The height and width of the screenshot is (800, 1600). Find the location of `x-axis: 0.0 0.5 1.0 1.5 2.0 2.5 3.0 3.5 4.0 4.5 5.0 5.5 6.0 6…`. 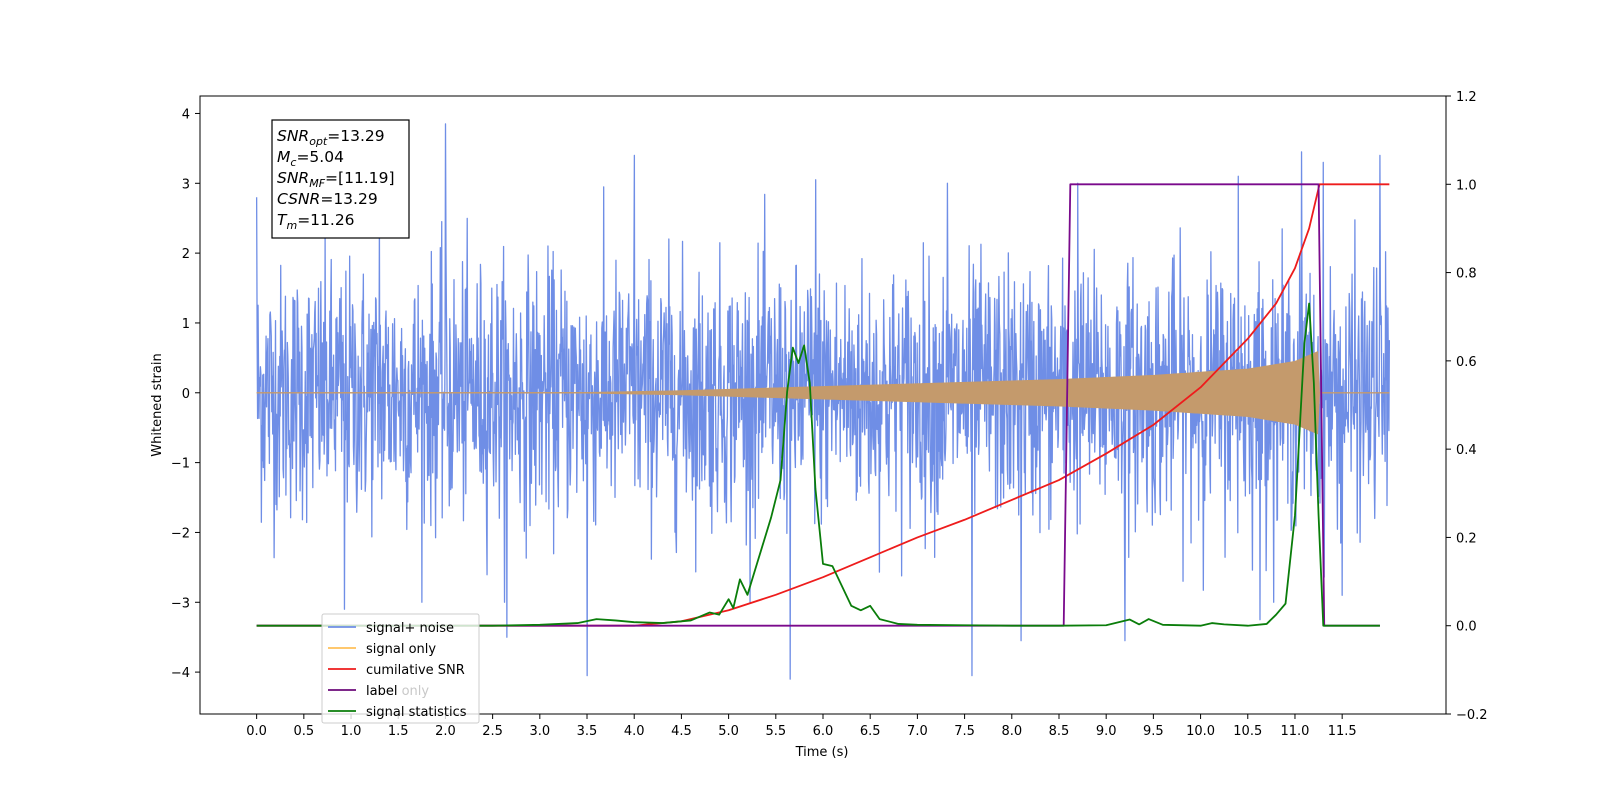

x-axis: 0.0 0.5 1.0 1.5 2.0 2.5 3.0 3.5 4.0 4.5 5.0 5.5 6.0 6… is located at coordinates (801, 726).